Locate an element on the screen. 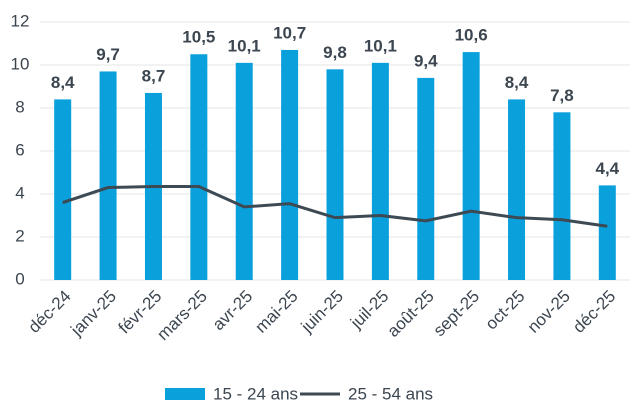 This screenshot has width=634, height=403. x-tick-label: janv-25 is located at coordinates (94, 314).